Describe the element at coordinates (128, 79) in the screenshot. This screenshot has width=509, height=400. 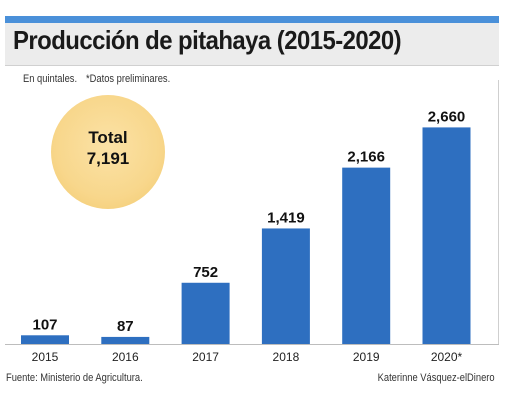
I see `preliminary-note: *Datos preliminares.` at that location.